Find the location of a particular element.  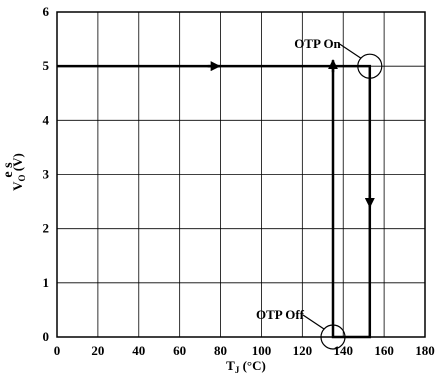

y-tick-label: 0 is located at coordinates (46, 336).